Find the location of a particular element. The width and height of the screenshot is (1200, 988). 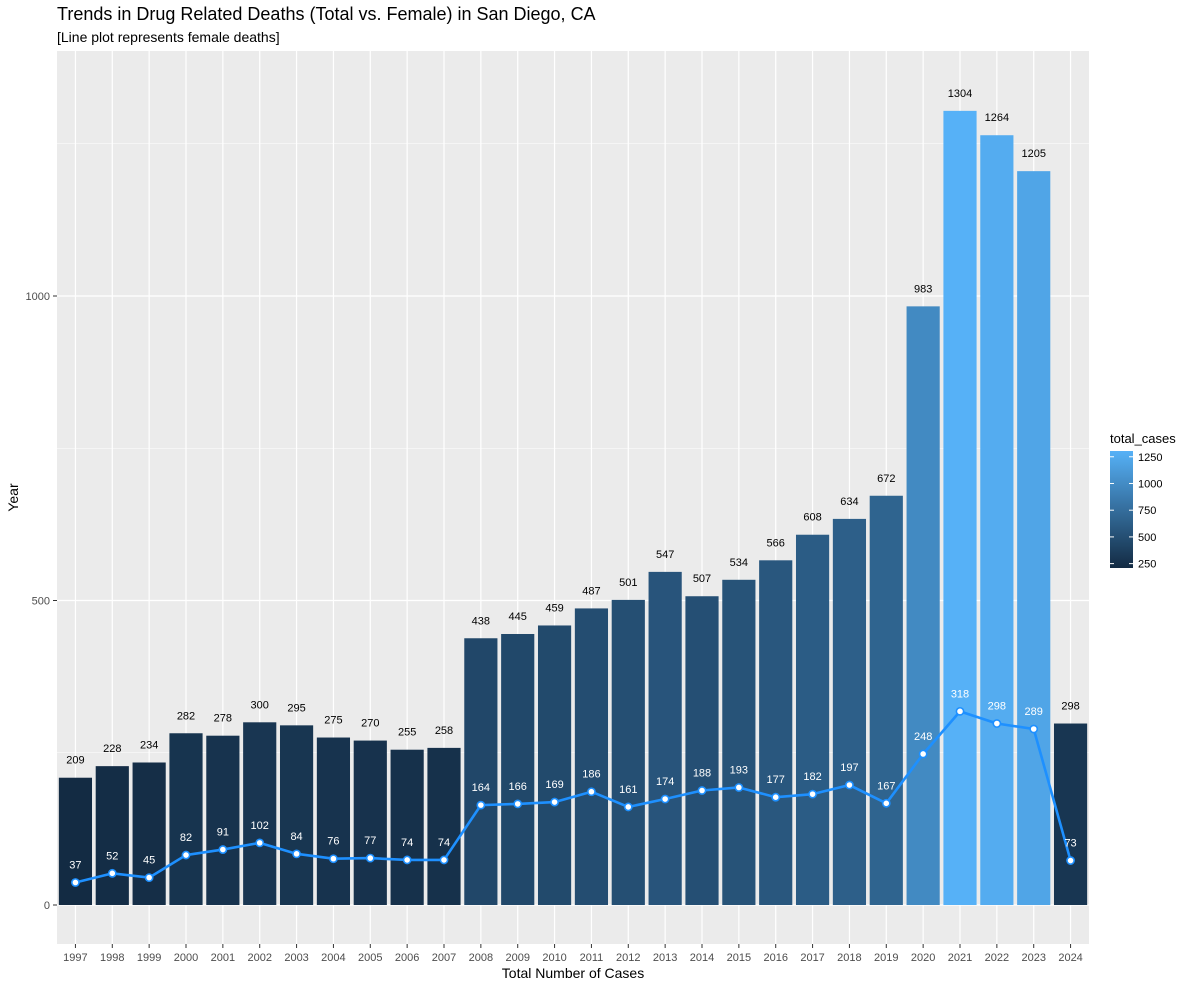

x-axis-title: Total Number of Cases is located at coordinates (573, 973).